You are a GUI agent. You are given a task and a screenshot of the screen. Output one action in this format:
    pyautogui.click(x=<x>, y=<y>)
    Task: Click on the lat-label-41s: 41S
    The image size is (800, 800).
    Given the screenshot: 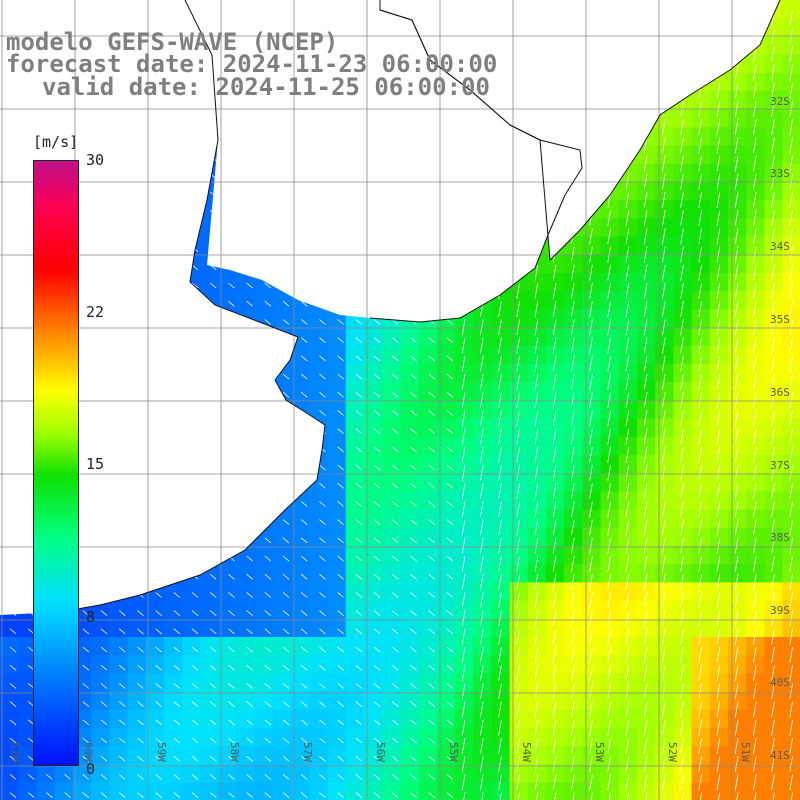 What is the action you would take?
    pyautogui.click(x=780, y=755)
    